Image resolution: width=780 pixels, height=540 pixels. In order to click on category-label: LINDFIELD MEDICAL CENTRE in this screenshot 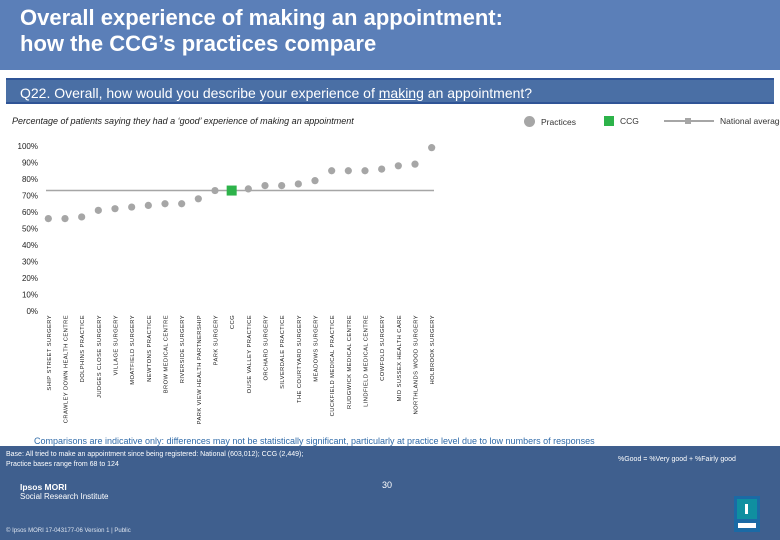, I will do `click(367, 361)`.